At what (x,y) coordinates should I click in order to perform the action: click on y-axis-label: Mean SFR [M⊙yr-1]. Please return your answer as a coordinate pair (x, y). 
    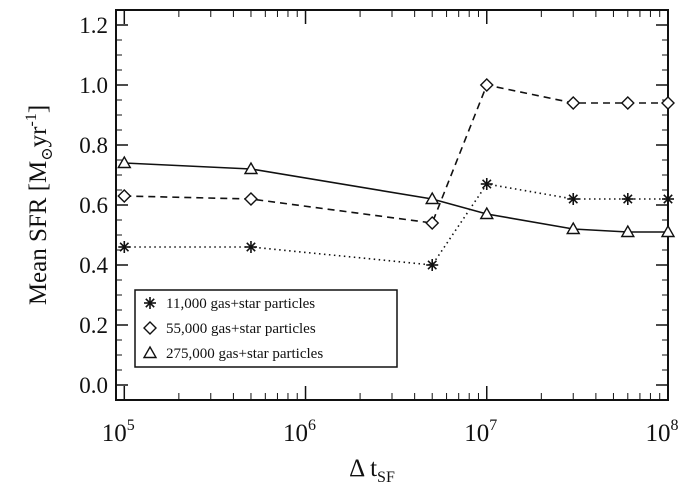
    Looking at the image, I should click on (39, 205).